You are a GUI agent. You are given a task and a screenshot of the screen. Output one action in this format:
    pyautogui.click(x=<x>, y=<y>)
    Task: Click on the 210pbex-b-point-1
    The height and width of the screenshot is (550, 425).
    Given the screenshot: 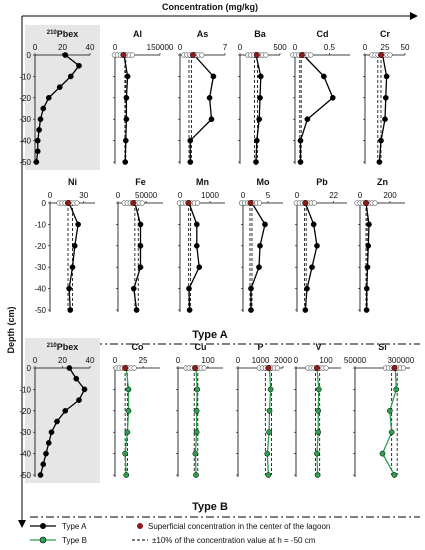 What is the action you would take?
    pyautogui.click(x=76, y=378)
    